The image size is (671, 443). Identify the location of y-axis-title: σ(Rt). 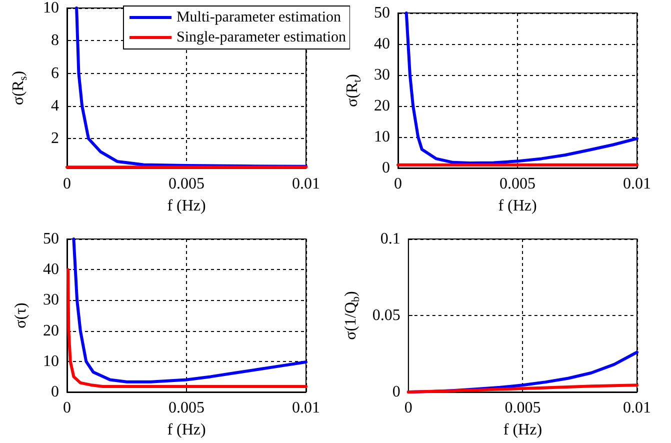
(354, 91).